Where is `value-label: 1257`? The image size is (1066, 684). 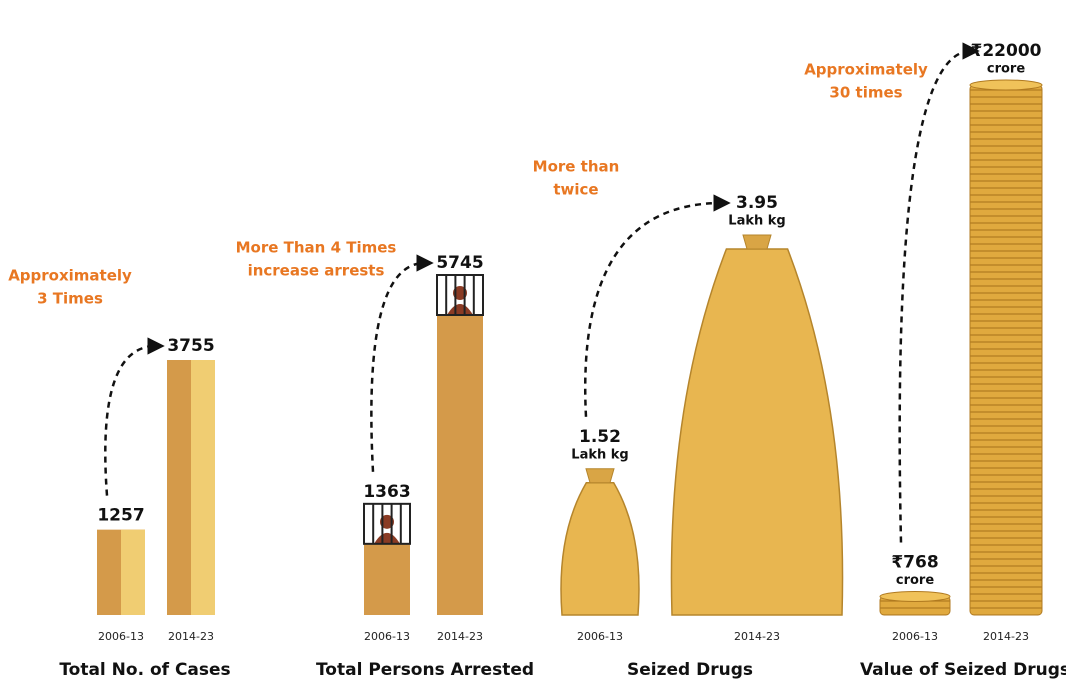 value-label: 1257 is located at coordinates (120, 516).